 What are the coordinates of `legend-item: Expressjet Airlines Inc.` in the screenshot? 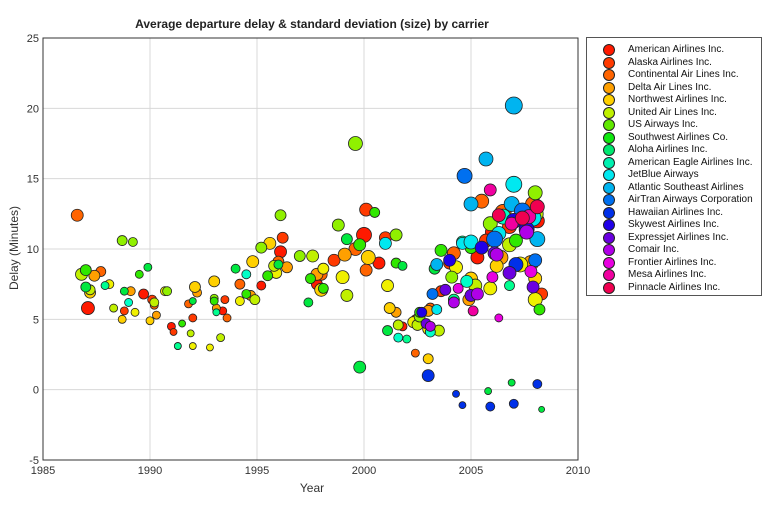 It's located at (675, 238).